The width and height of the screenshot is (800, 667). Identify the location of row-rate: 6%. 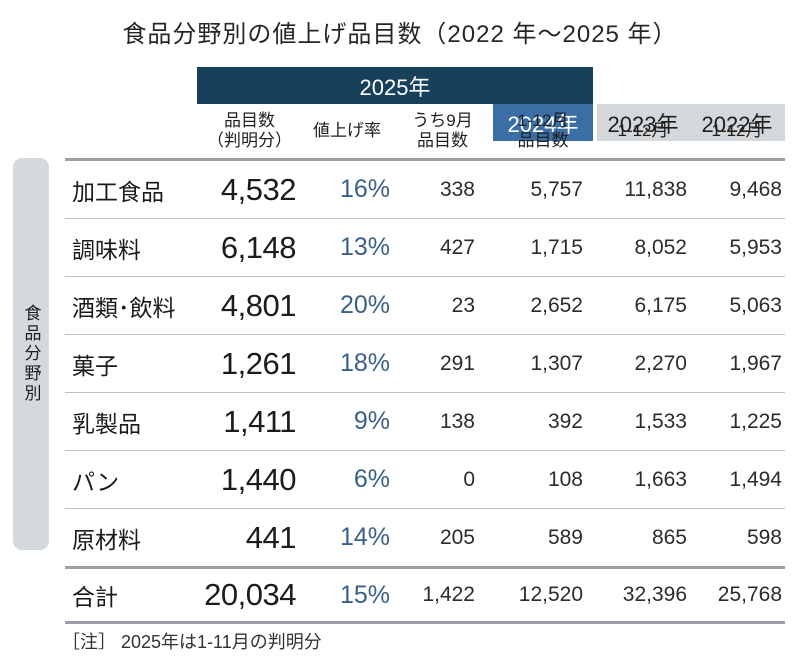
(371, 479).